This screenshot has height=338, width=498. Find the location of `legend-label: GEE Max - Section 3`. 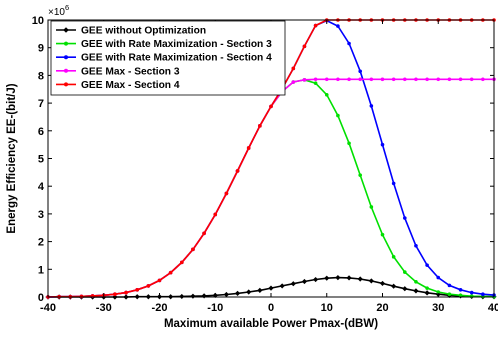

legend-label: GEE Max - Section 3 is located at coordinates (130, 71).